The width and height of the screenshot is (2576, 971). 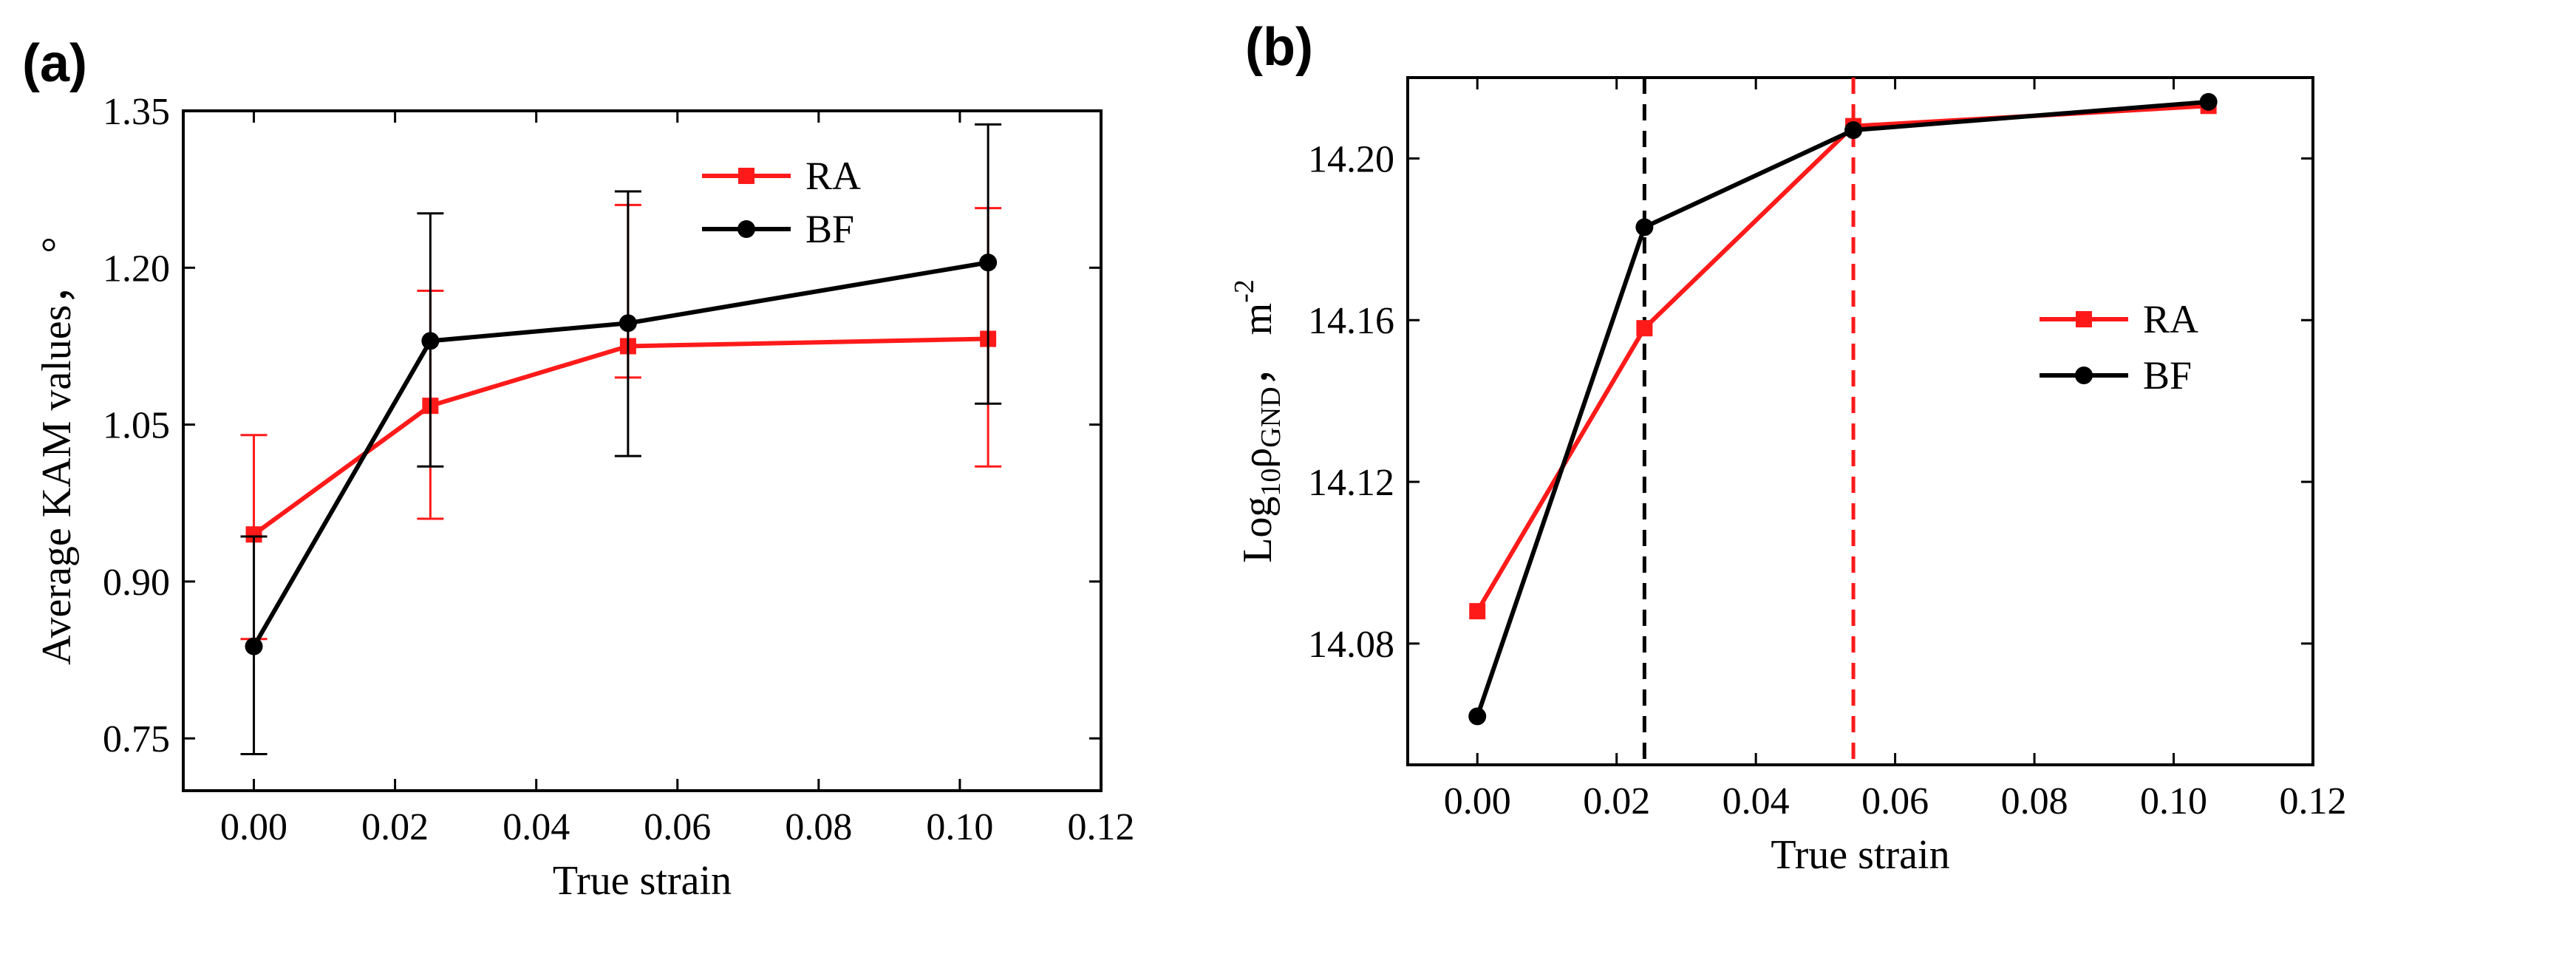 I want to click on y-tick-label: 14.12, so click(x=1351, y=483).